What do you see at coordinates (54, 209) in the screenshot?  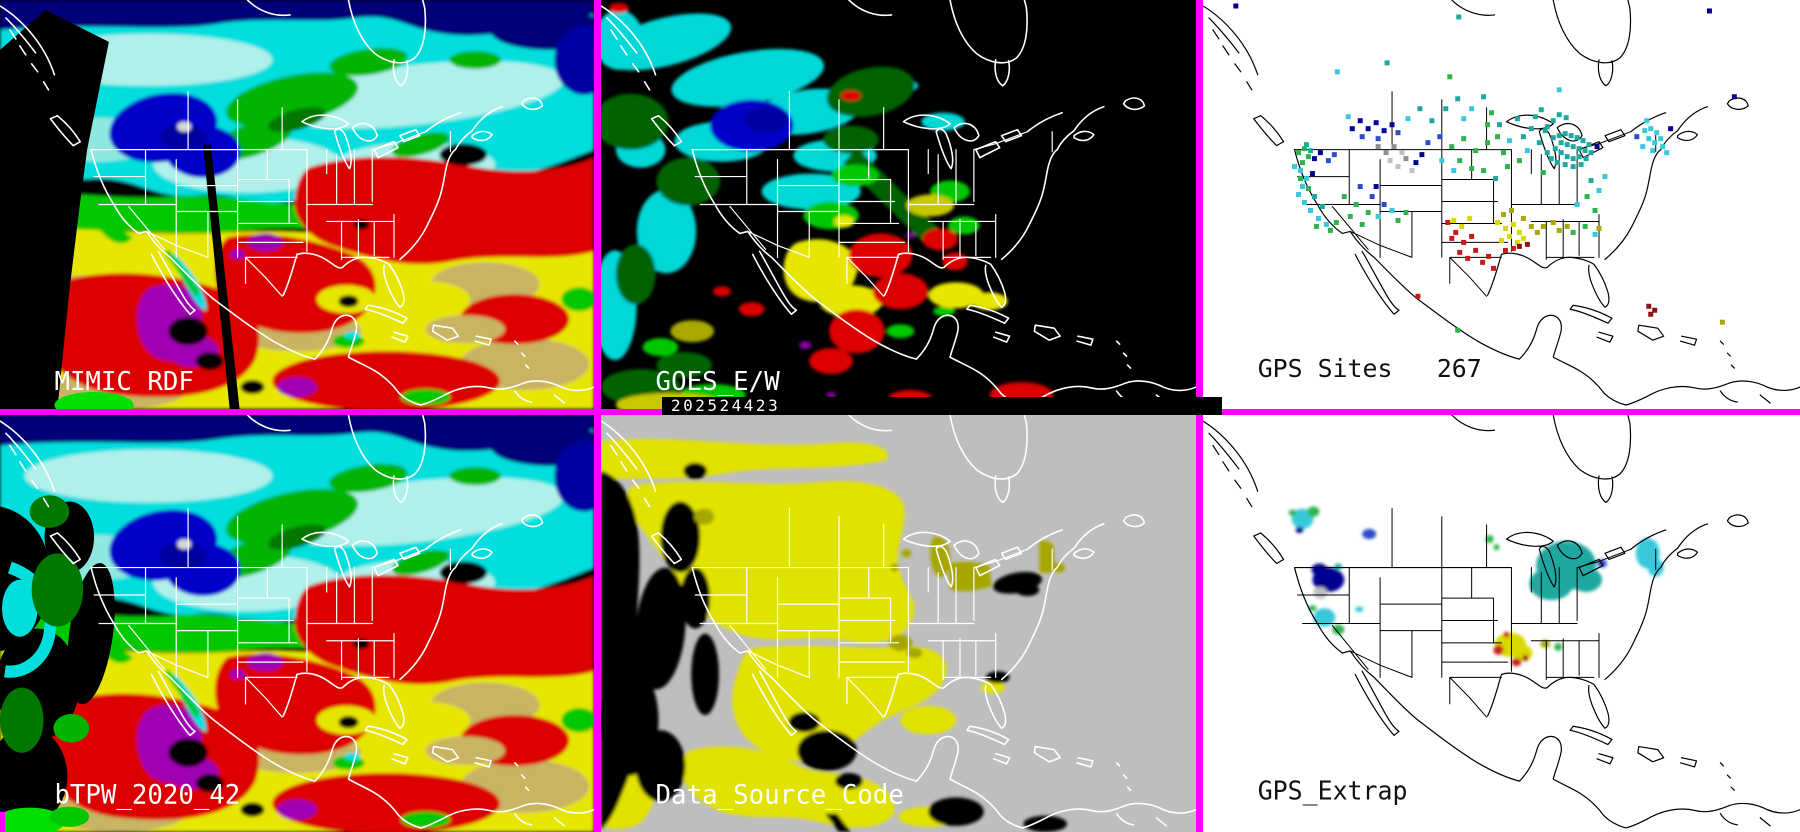 I see `no-data-swath` at bounding box center [54, 209].